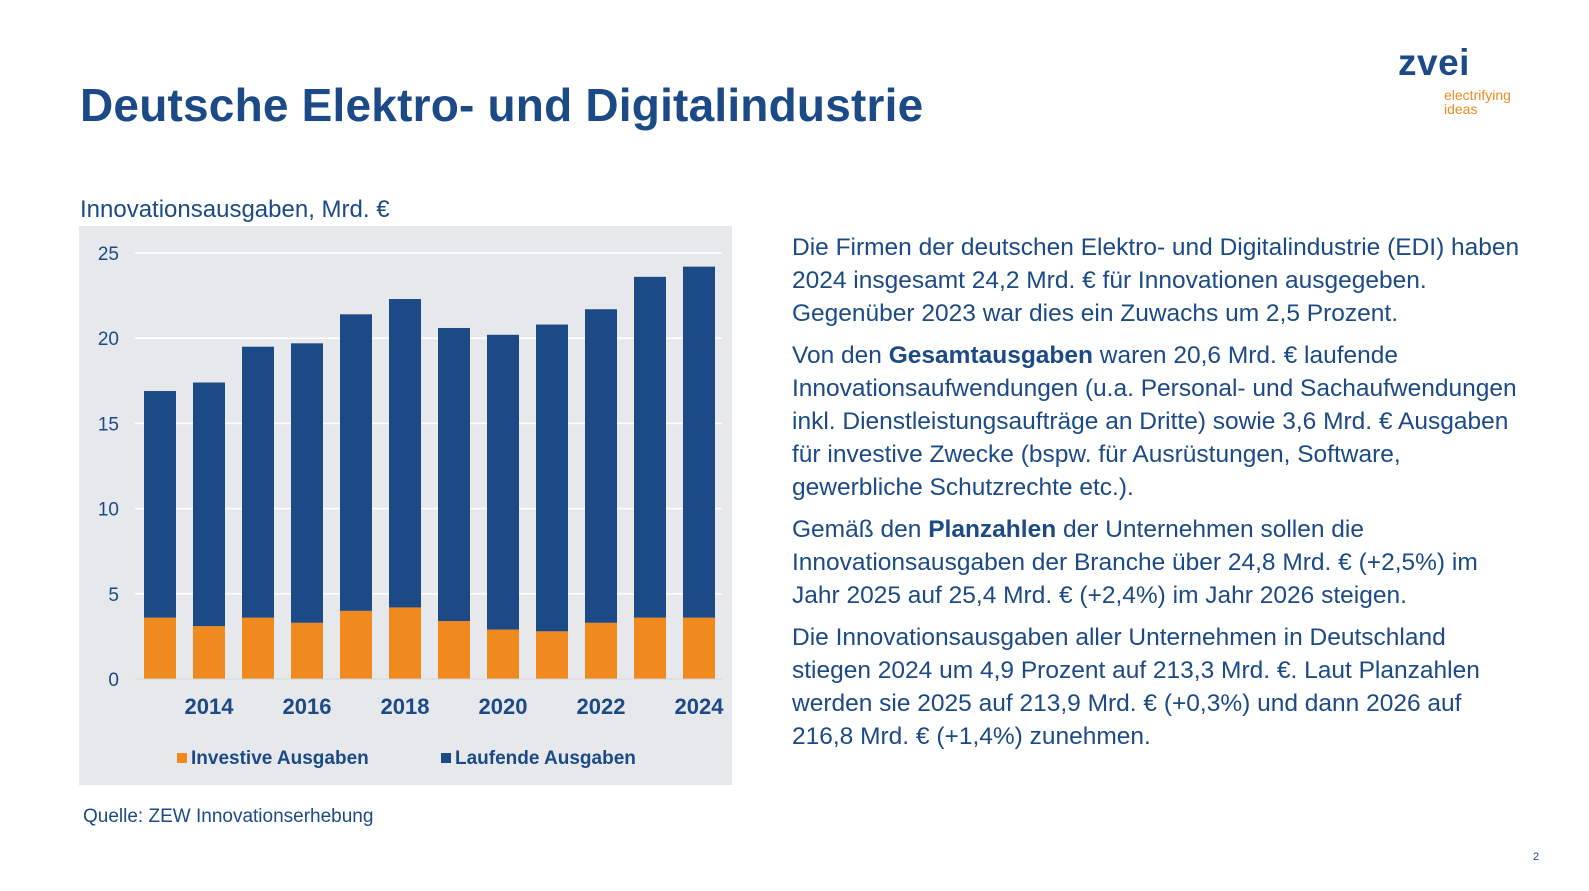 The image size is (1589, 891). I want to click on x-tick-label: 2014, so click(210, 706).